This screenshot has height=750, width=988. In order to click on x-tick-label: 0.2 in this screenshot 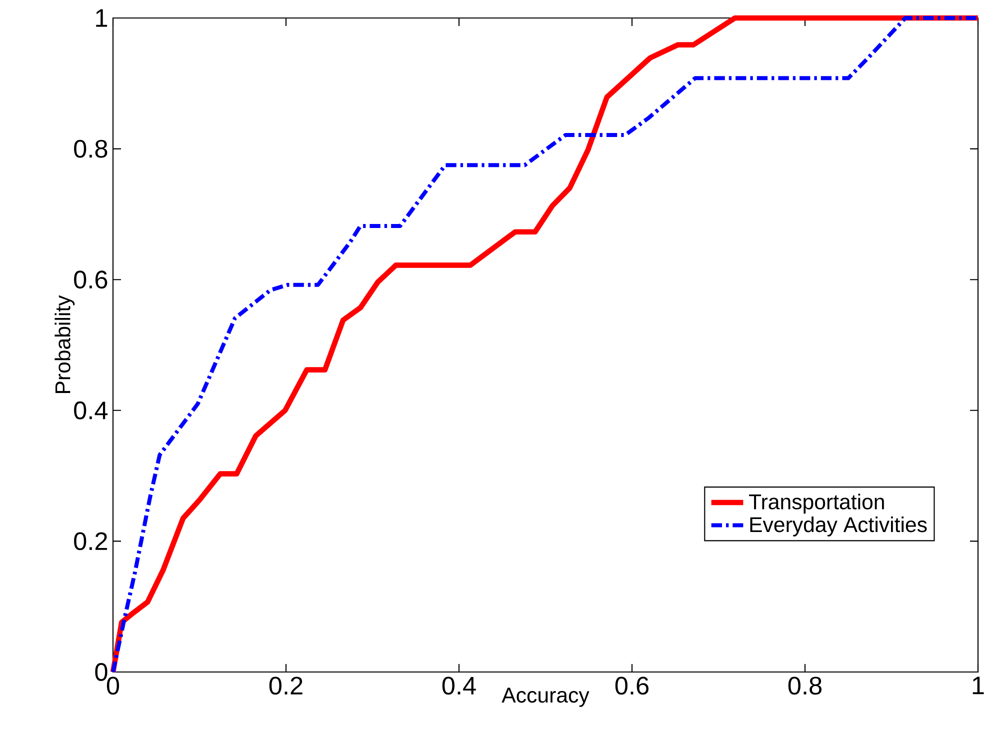, I will do `click(285, 685)`.